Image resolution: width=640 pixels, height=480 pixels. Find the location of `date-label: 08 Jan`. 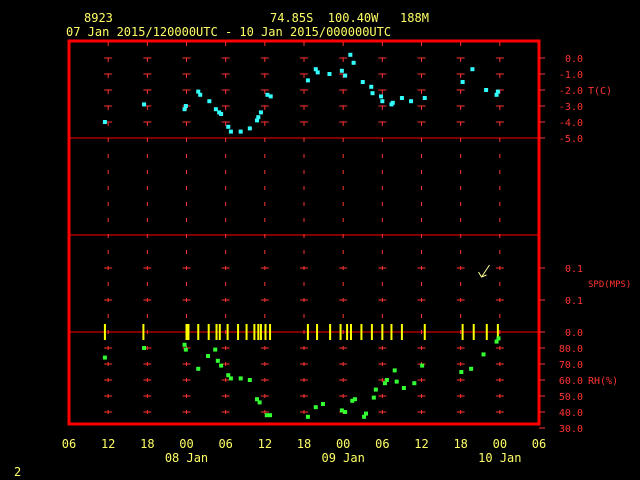

date-label: 08 Jan is located at coordinates (186, 458).